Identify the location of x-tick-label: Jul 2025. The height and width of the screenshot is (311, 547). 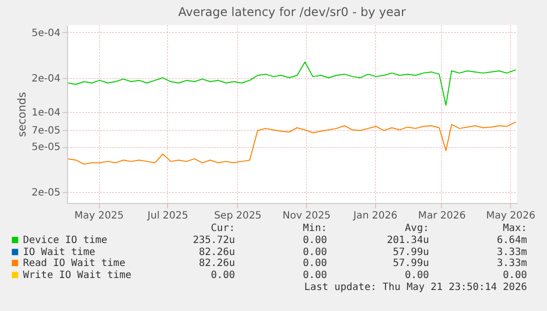
(167, 216).